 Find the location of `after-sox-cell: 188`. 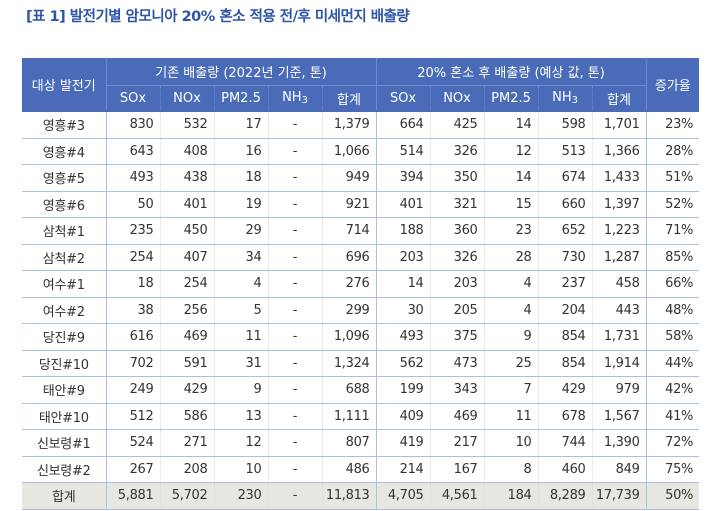

after-sox-cell: 188 is located at coordinates (403, 231).